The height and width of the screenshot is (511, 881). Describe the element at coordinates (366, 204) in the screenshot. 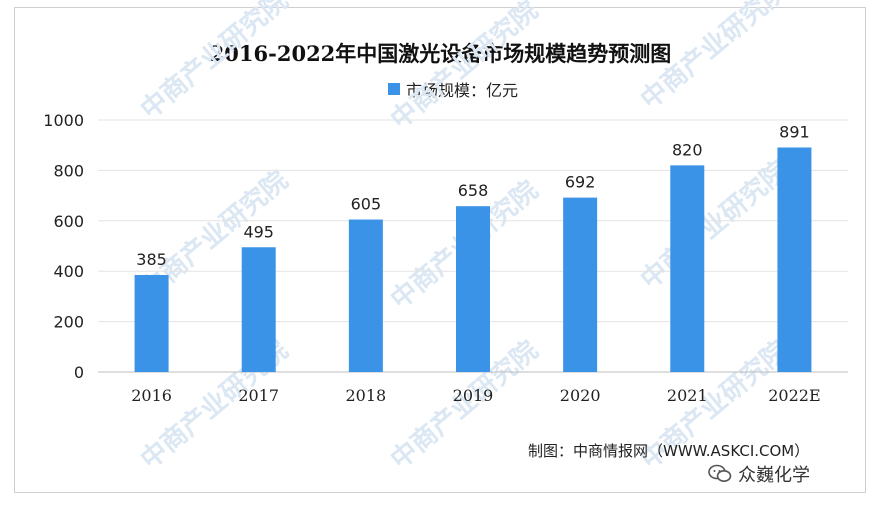

I see `data-label: 605` at that location.